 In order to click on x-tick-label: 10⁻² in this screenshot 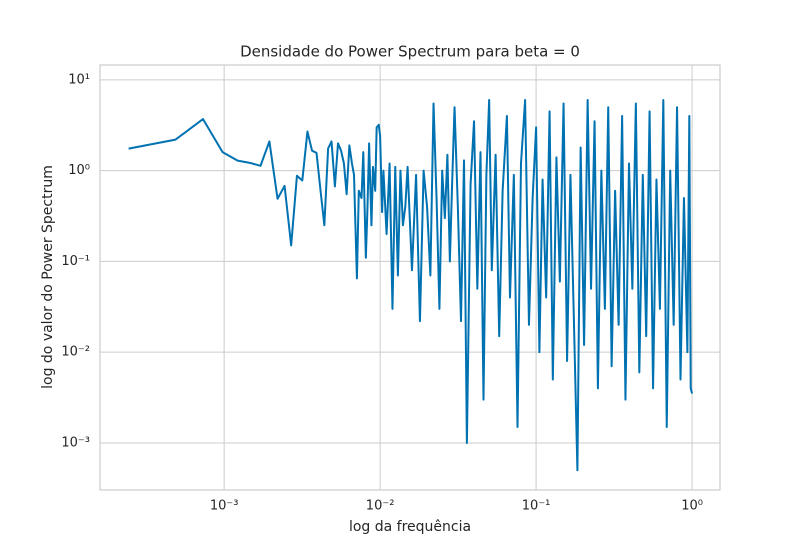, I will do `click(380, 506)`.